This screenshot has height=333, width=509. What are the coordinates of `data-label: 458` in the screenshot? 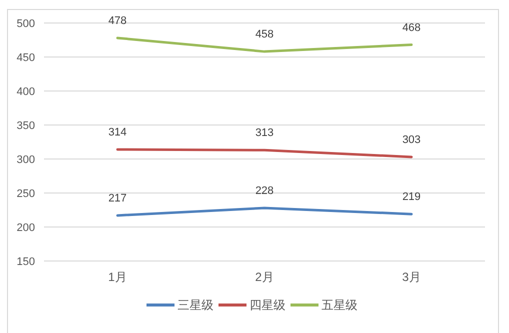 It's located at (264, 34).